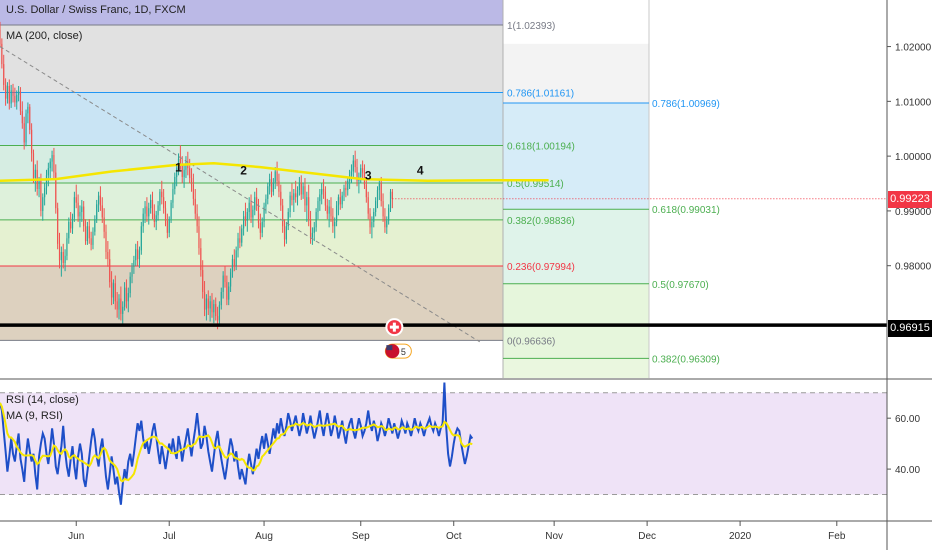 The height and width of the screenshot is (550, 932). I want to click on wave-label: 4, so click(420, 170).